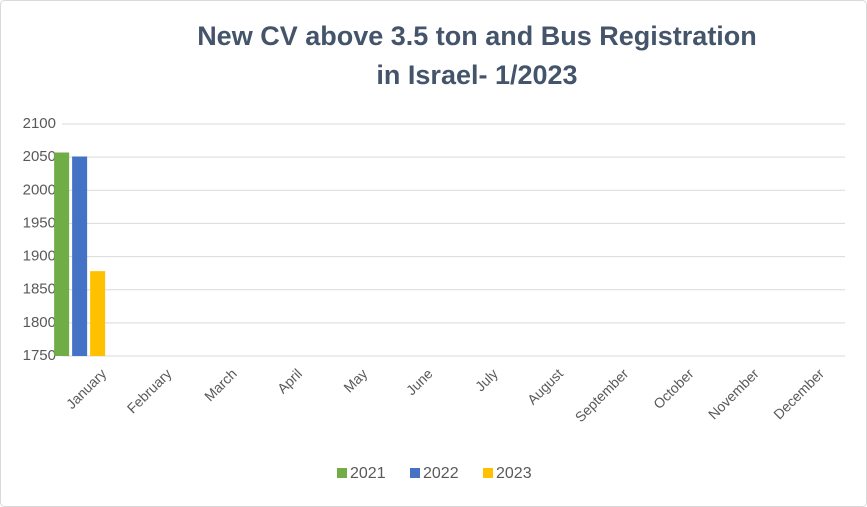 The image size is (867, 507). What do you see at coordinates (39, 289) in the screenshot?
I see `y-tick-label: 1850` at bounding box center [39, 289].